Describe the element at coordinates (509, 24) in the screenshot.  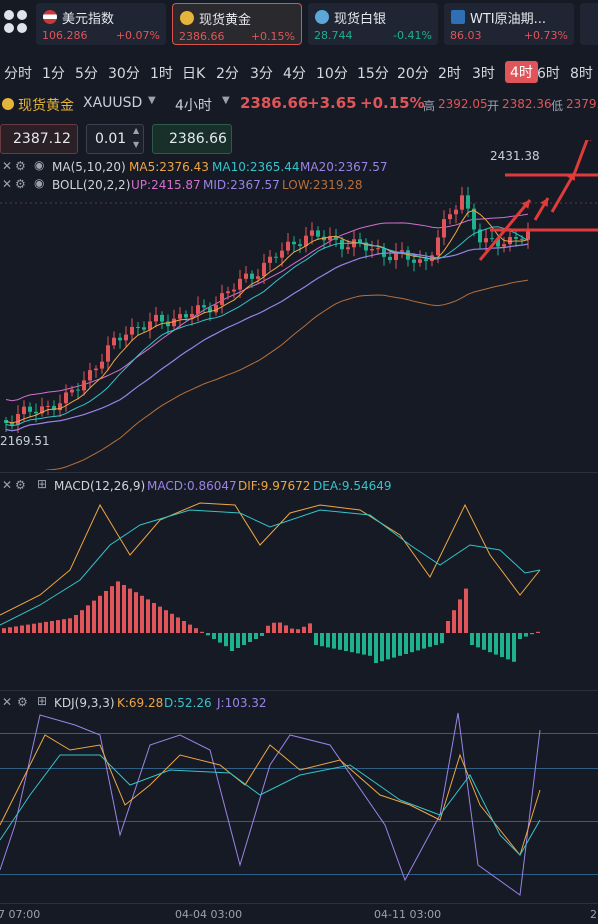
I see `ticker-wti-oil: WTI原油期... 86.03 +0.73%` at that location.